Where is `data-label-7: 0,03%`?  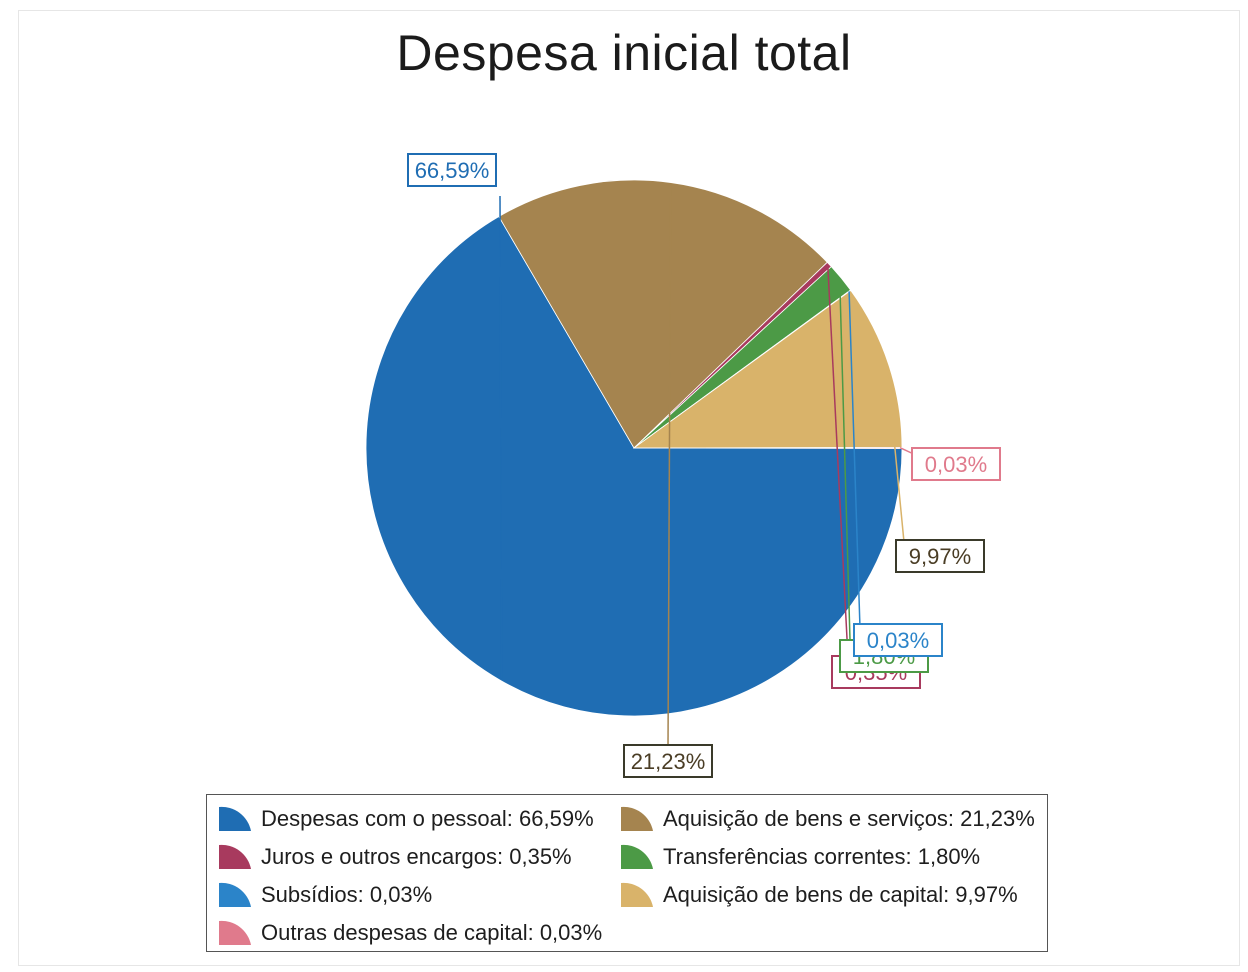 data-label-7: 0,03% is located at coordinates (956, 464).